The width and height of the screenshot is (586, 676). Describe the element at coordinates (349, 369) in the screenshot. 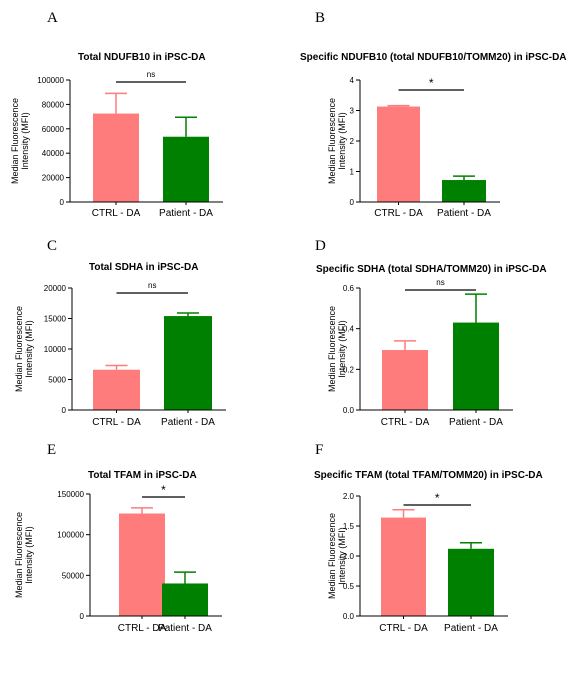

I see `y-tick-label: 0.2` at that location.